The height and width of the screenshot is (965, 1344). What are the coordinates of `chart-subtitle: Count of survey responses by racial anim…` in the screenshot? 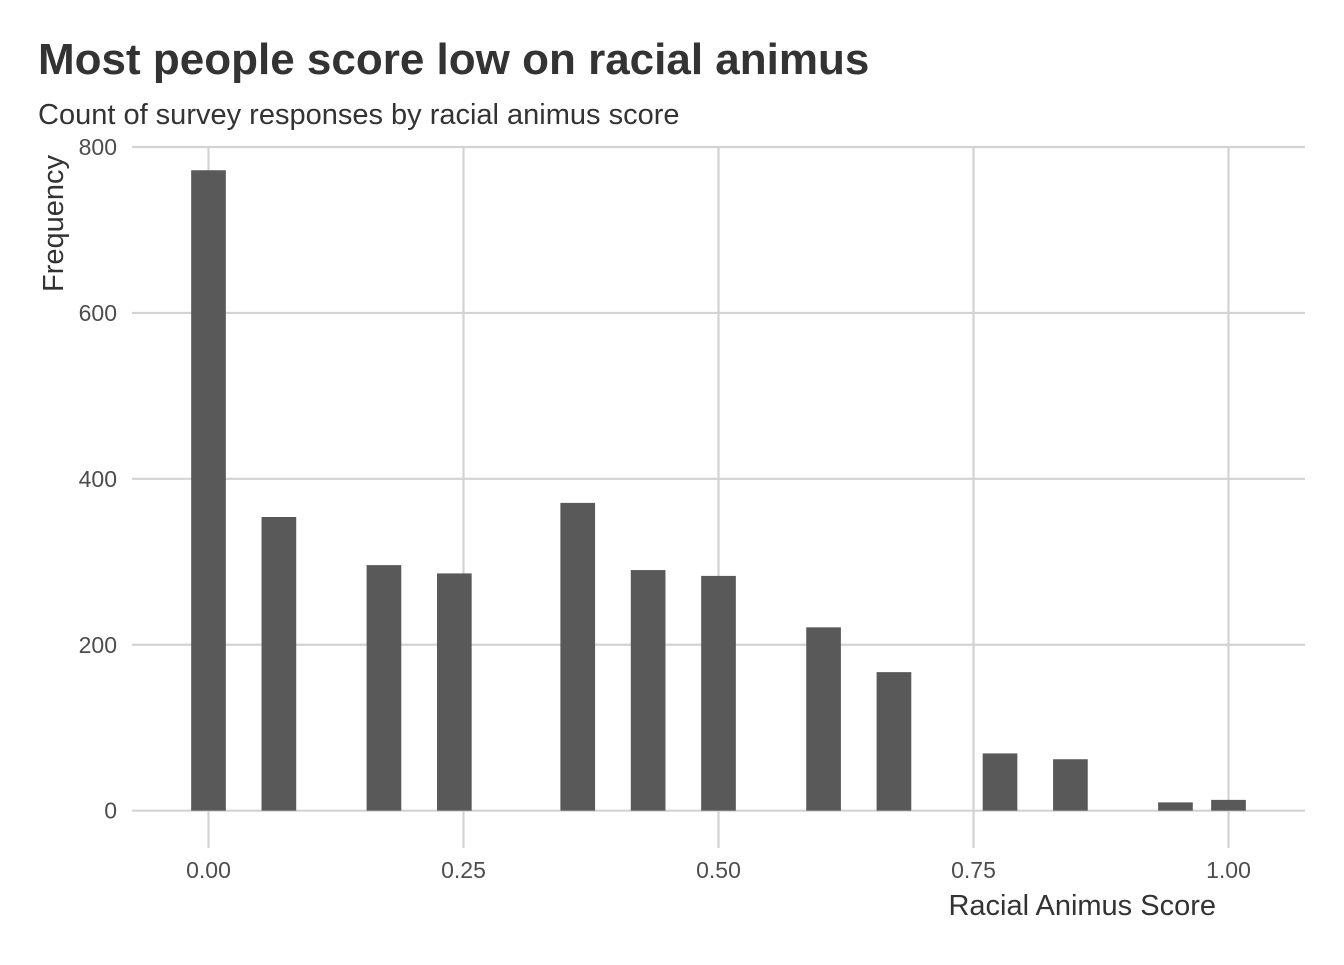 It's located at (359, 115).